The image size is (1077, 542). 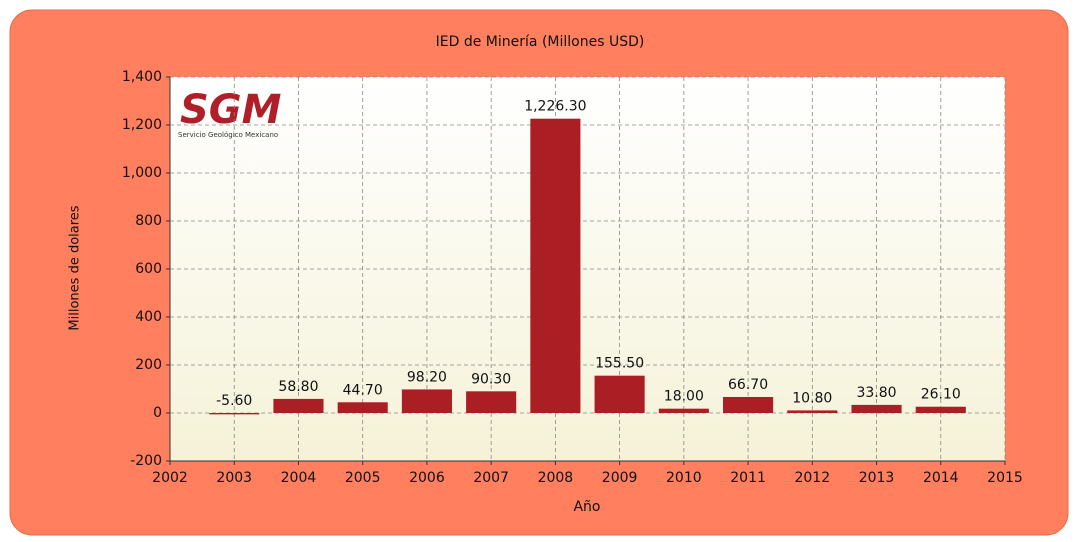 I want to click on y-tick-label: 1,200, so click(x=142, y=125).